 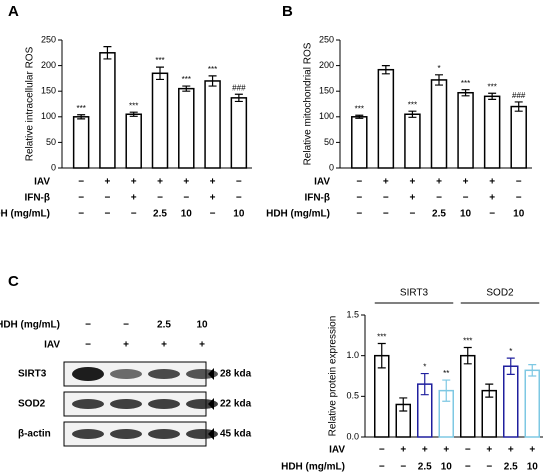 I want to click on blot-condition-value: 10, so click(x=202, y=325).